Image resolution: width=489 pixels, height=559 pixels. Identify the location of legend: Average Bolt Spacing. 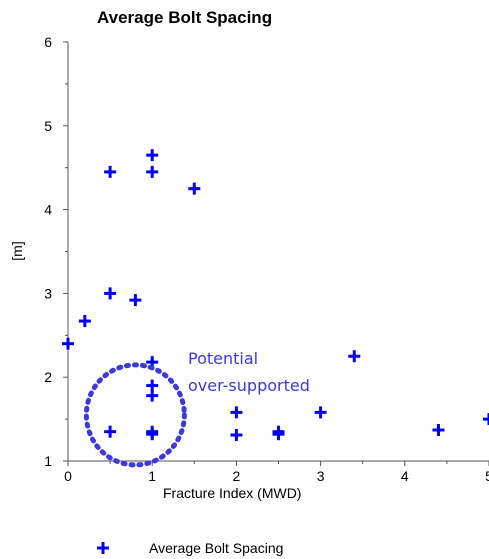
(190, 548).